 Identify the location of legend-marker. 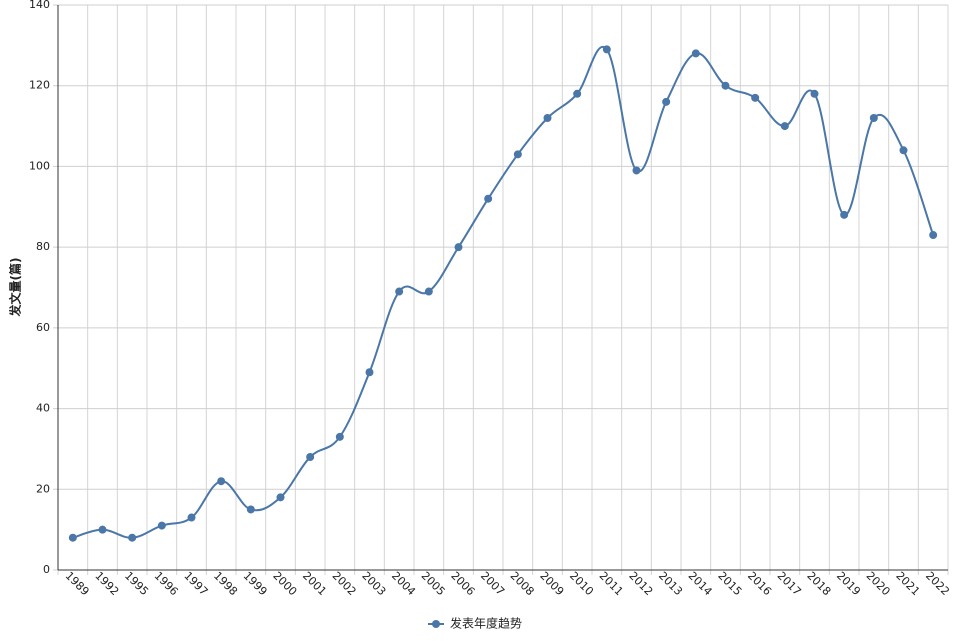
(436, 624).